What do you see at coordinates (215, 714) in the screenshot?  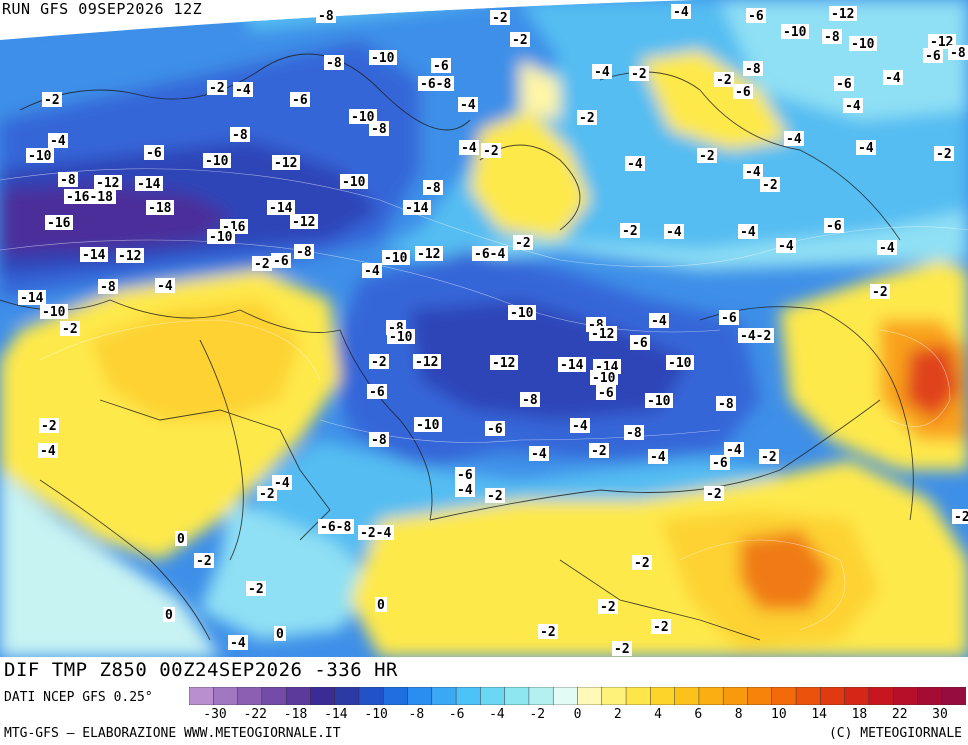 I see `scale-tick-label: -30` at bounding box center [215, 714].